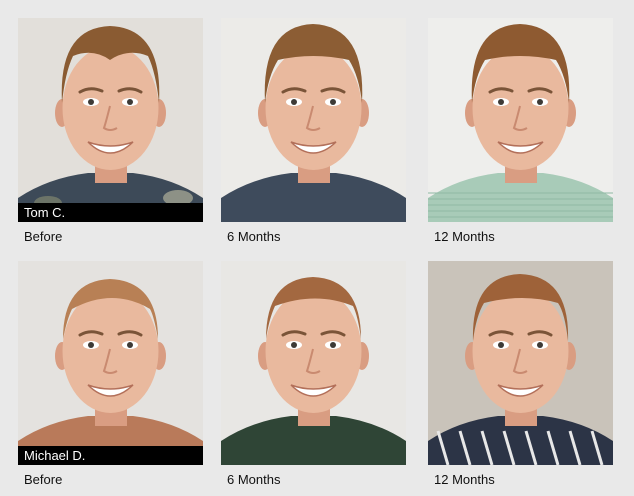  What do you see at coordinates (110, 212) in the screenshot?
I see `patient-name-tag: Tom C.` at bounding box center [110, 212].